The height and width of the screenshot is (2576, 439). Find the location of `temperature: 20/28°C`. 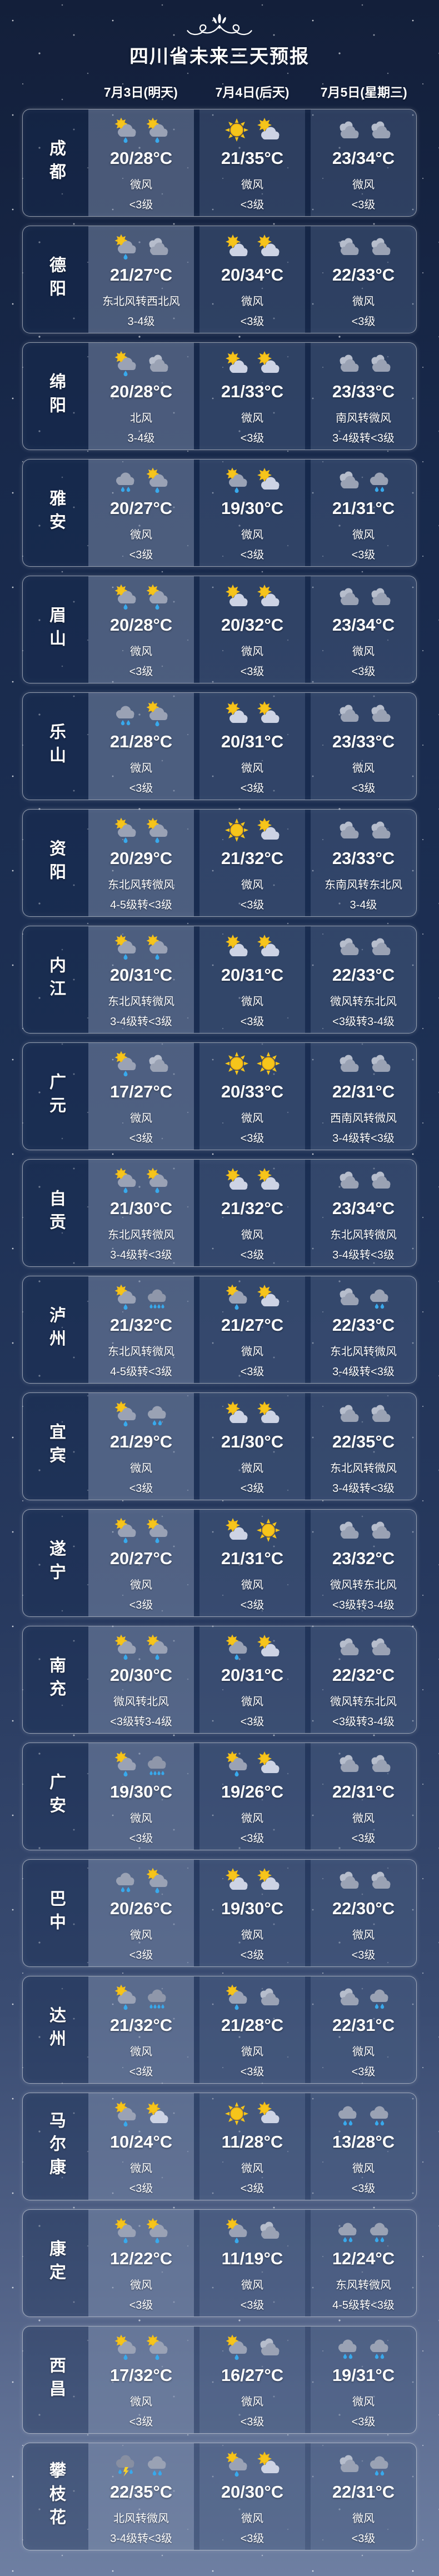

temperature: 20/28°C is located at coordinates (141, 392).